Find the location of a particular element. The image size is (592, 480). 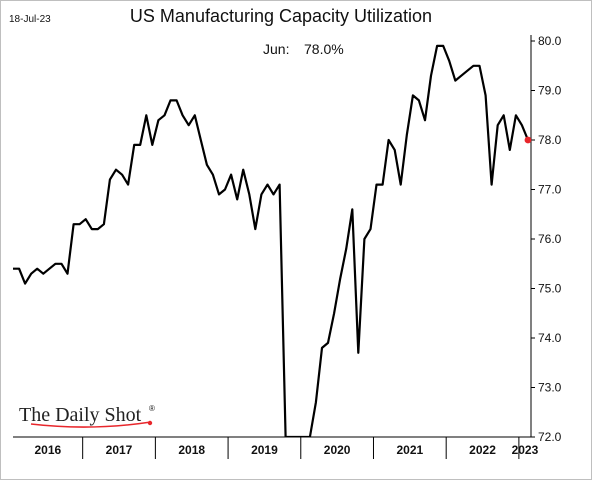

y-tick-label: 79.0 is located at coordinates (550, 91).